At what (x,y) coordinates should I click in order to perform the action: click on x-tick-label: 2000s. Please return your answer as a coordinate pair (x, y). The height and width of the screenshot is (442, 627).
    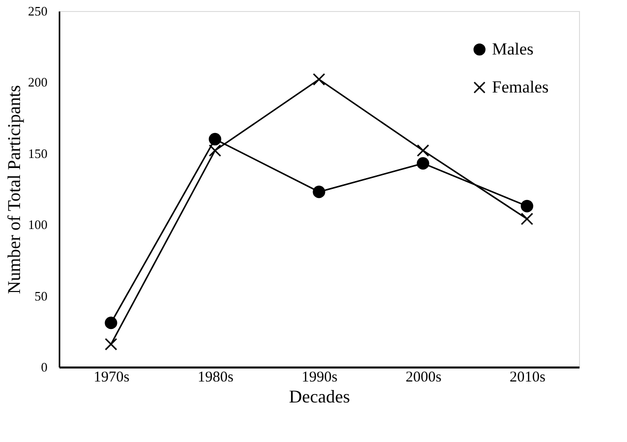
    Looking at the image, I should click on (424, 378).